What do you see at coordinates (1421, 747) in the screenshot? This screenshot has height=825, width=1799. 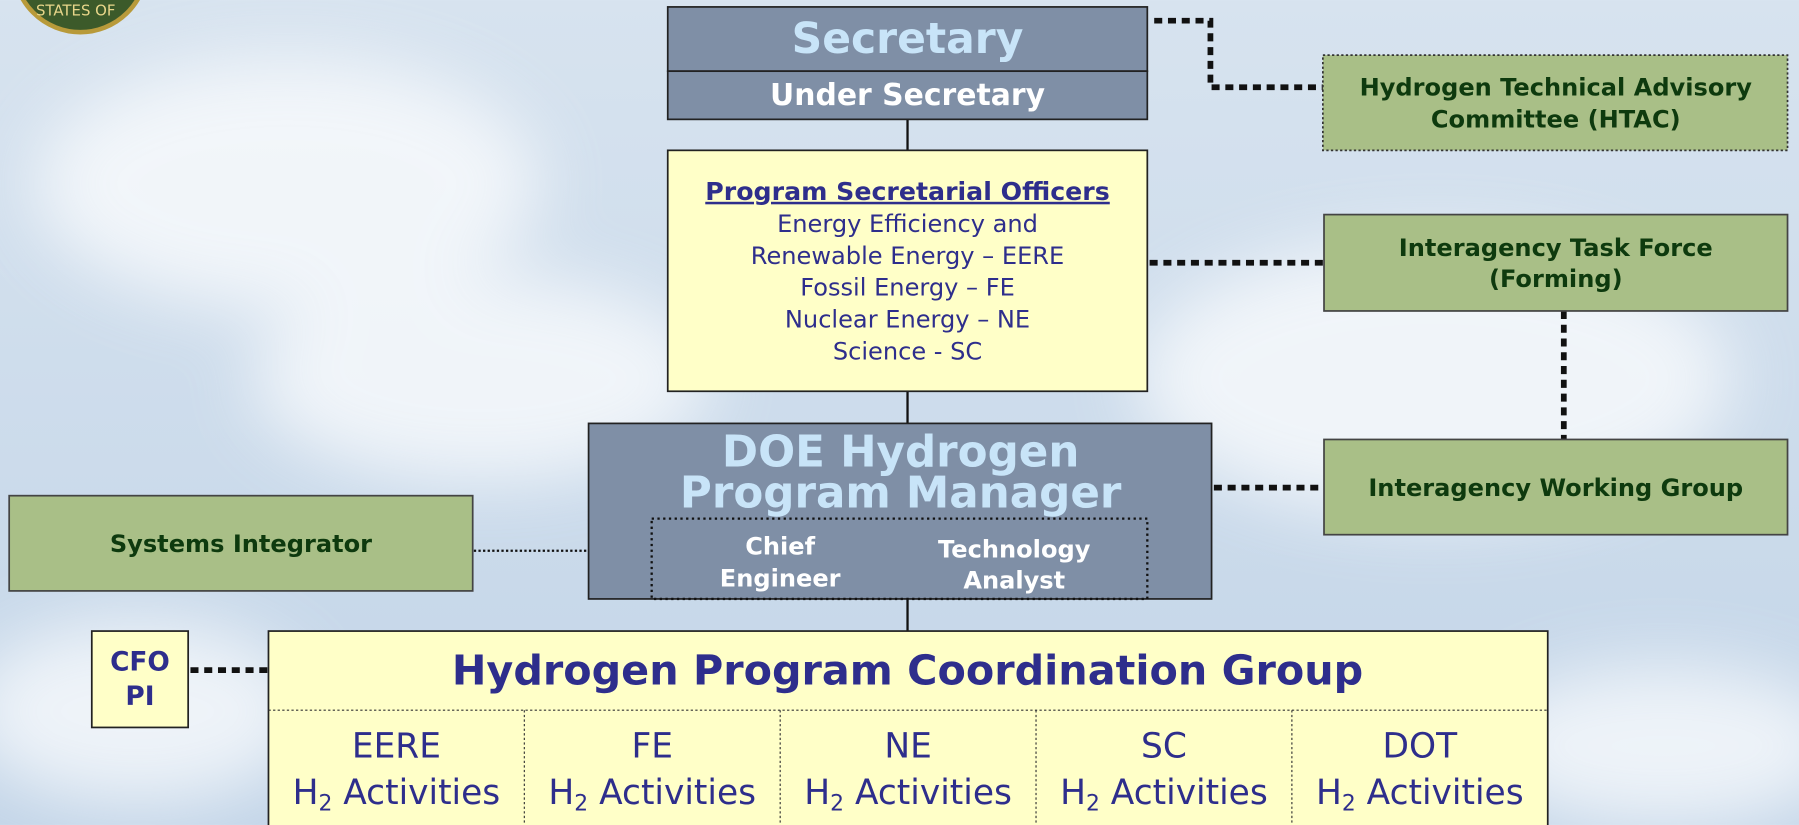 I see `agency-label: DOT` at bounding box center [1421, 747].